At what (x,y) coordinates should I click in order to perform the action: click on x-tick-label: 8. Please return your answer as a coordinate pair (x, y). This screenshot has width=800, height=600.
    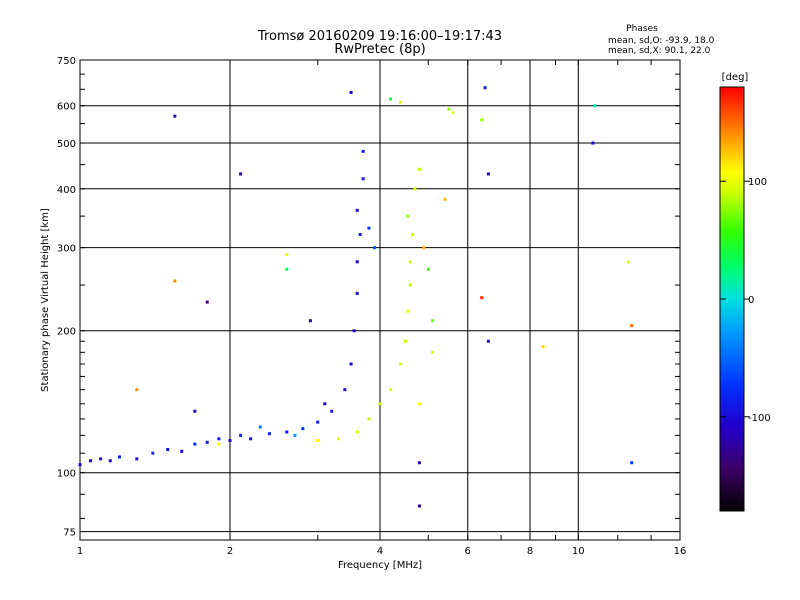
    Looking at the image, I should click on (530, 551).